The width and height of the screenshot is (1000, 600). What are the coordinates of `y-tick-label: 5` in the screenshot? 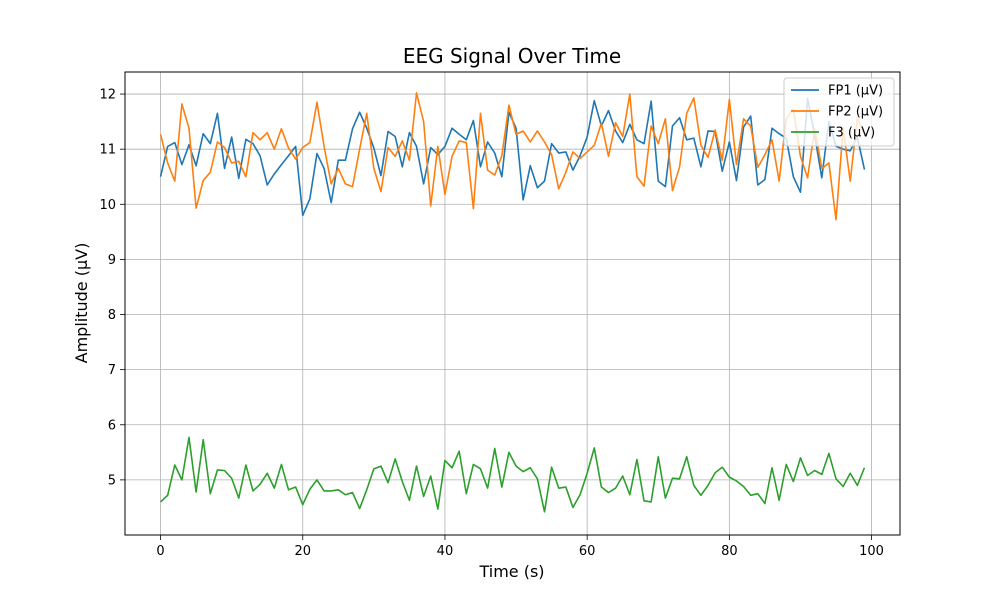 It's located at (112, 480).